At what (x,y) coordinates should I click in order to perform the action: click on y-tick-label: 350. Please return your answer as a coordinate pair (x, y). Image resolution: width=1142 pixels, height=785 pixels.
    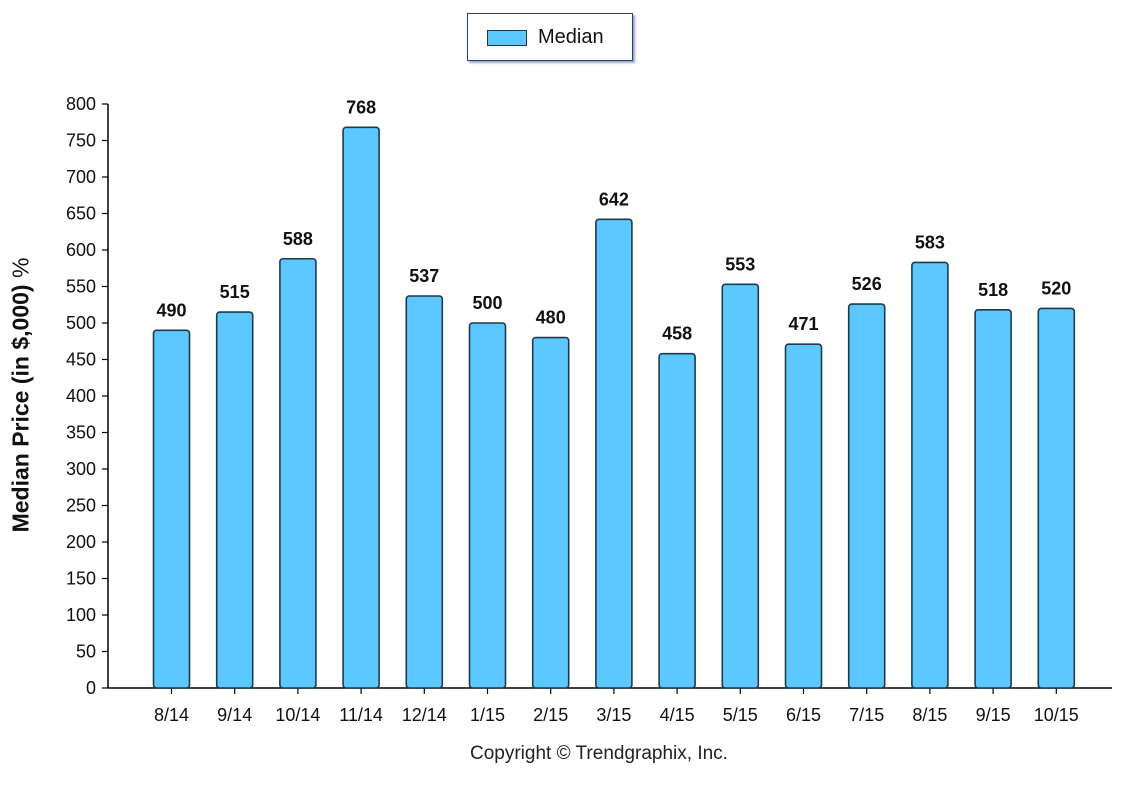
    Looking at the image, I should click on (81, 433).